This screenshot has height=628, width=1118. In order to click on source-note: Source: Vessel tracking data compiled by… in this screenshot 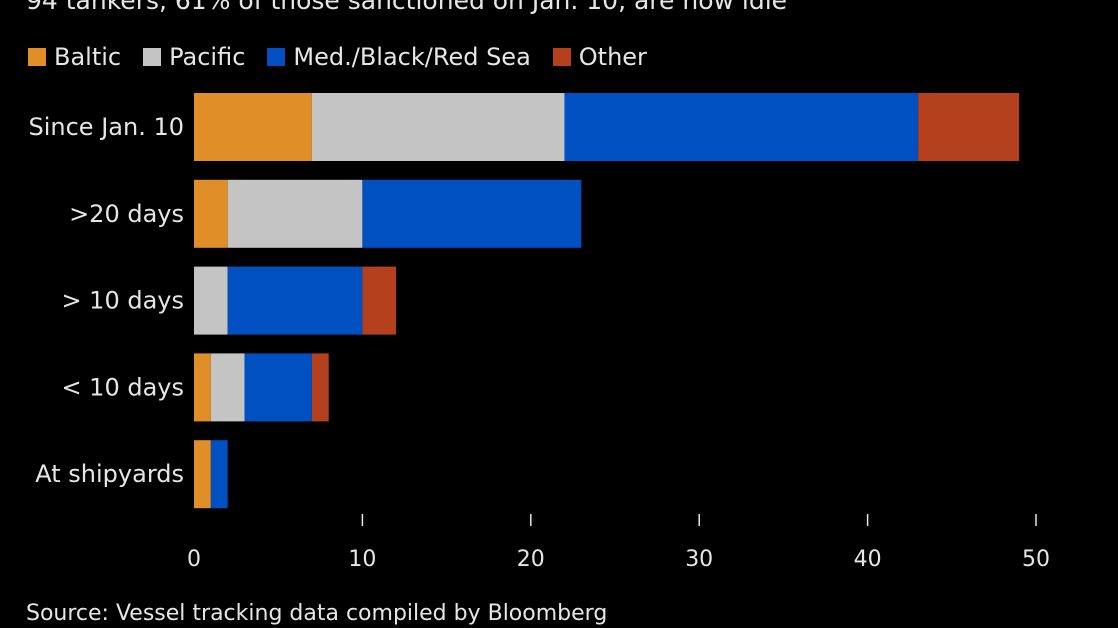, I will do `click(317, 613)`.